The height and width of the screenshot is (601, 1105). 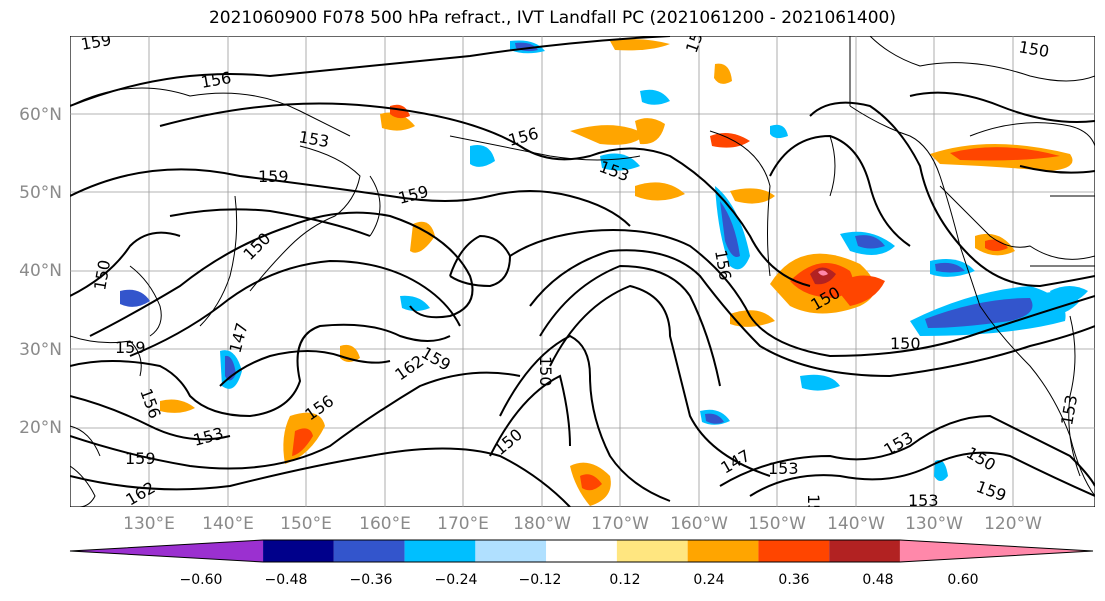 I want to click on lon-label: 150°W, so click(x=777, y=524).